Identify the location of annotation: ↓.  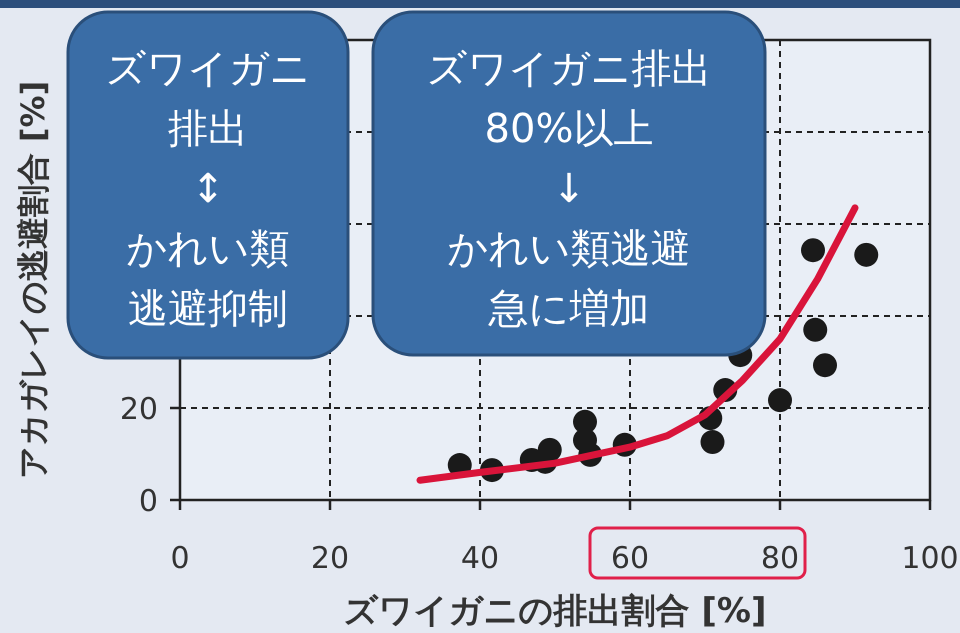
(569, 189).